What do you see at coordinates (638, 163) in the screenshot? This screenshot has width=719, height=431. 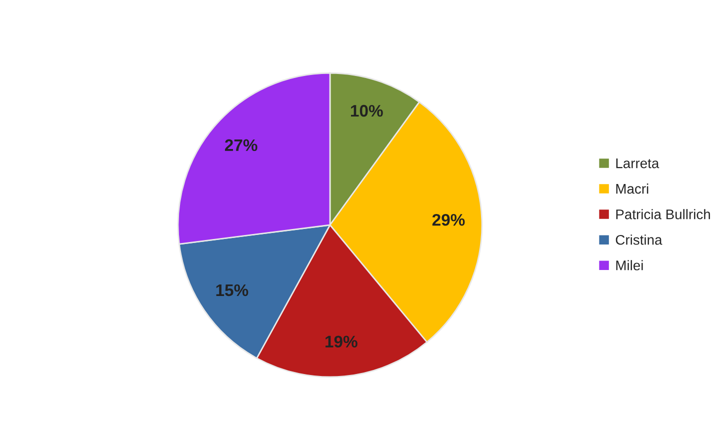 I see `legend-label: Larreta` at bounding box center [638, 163].